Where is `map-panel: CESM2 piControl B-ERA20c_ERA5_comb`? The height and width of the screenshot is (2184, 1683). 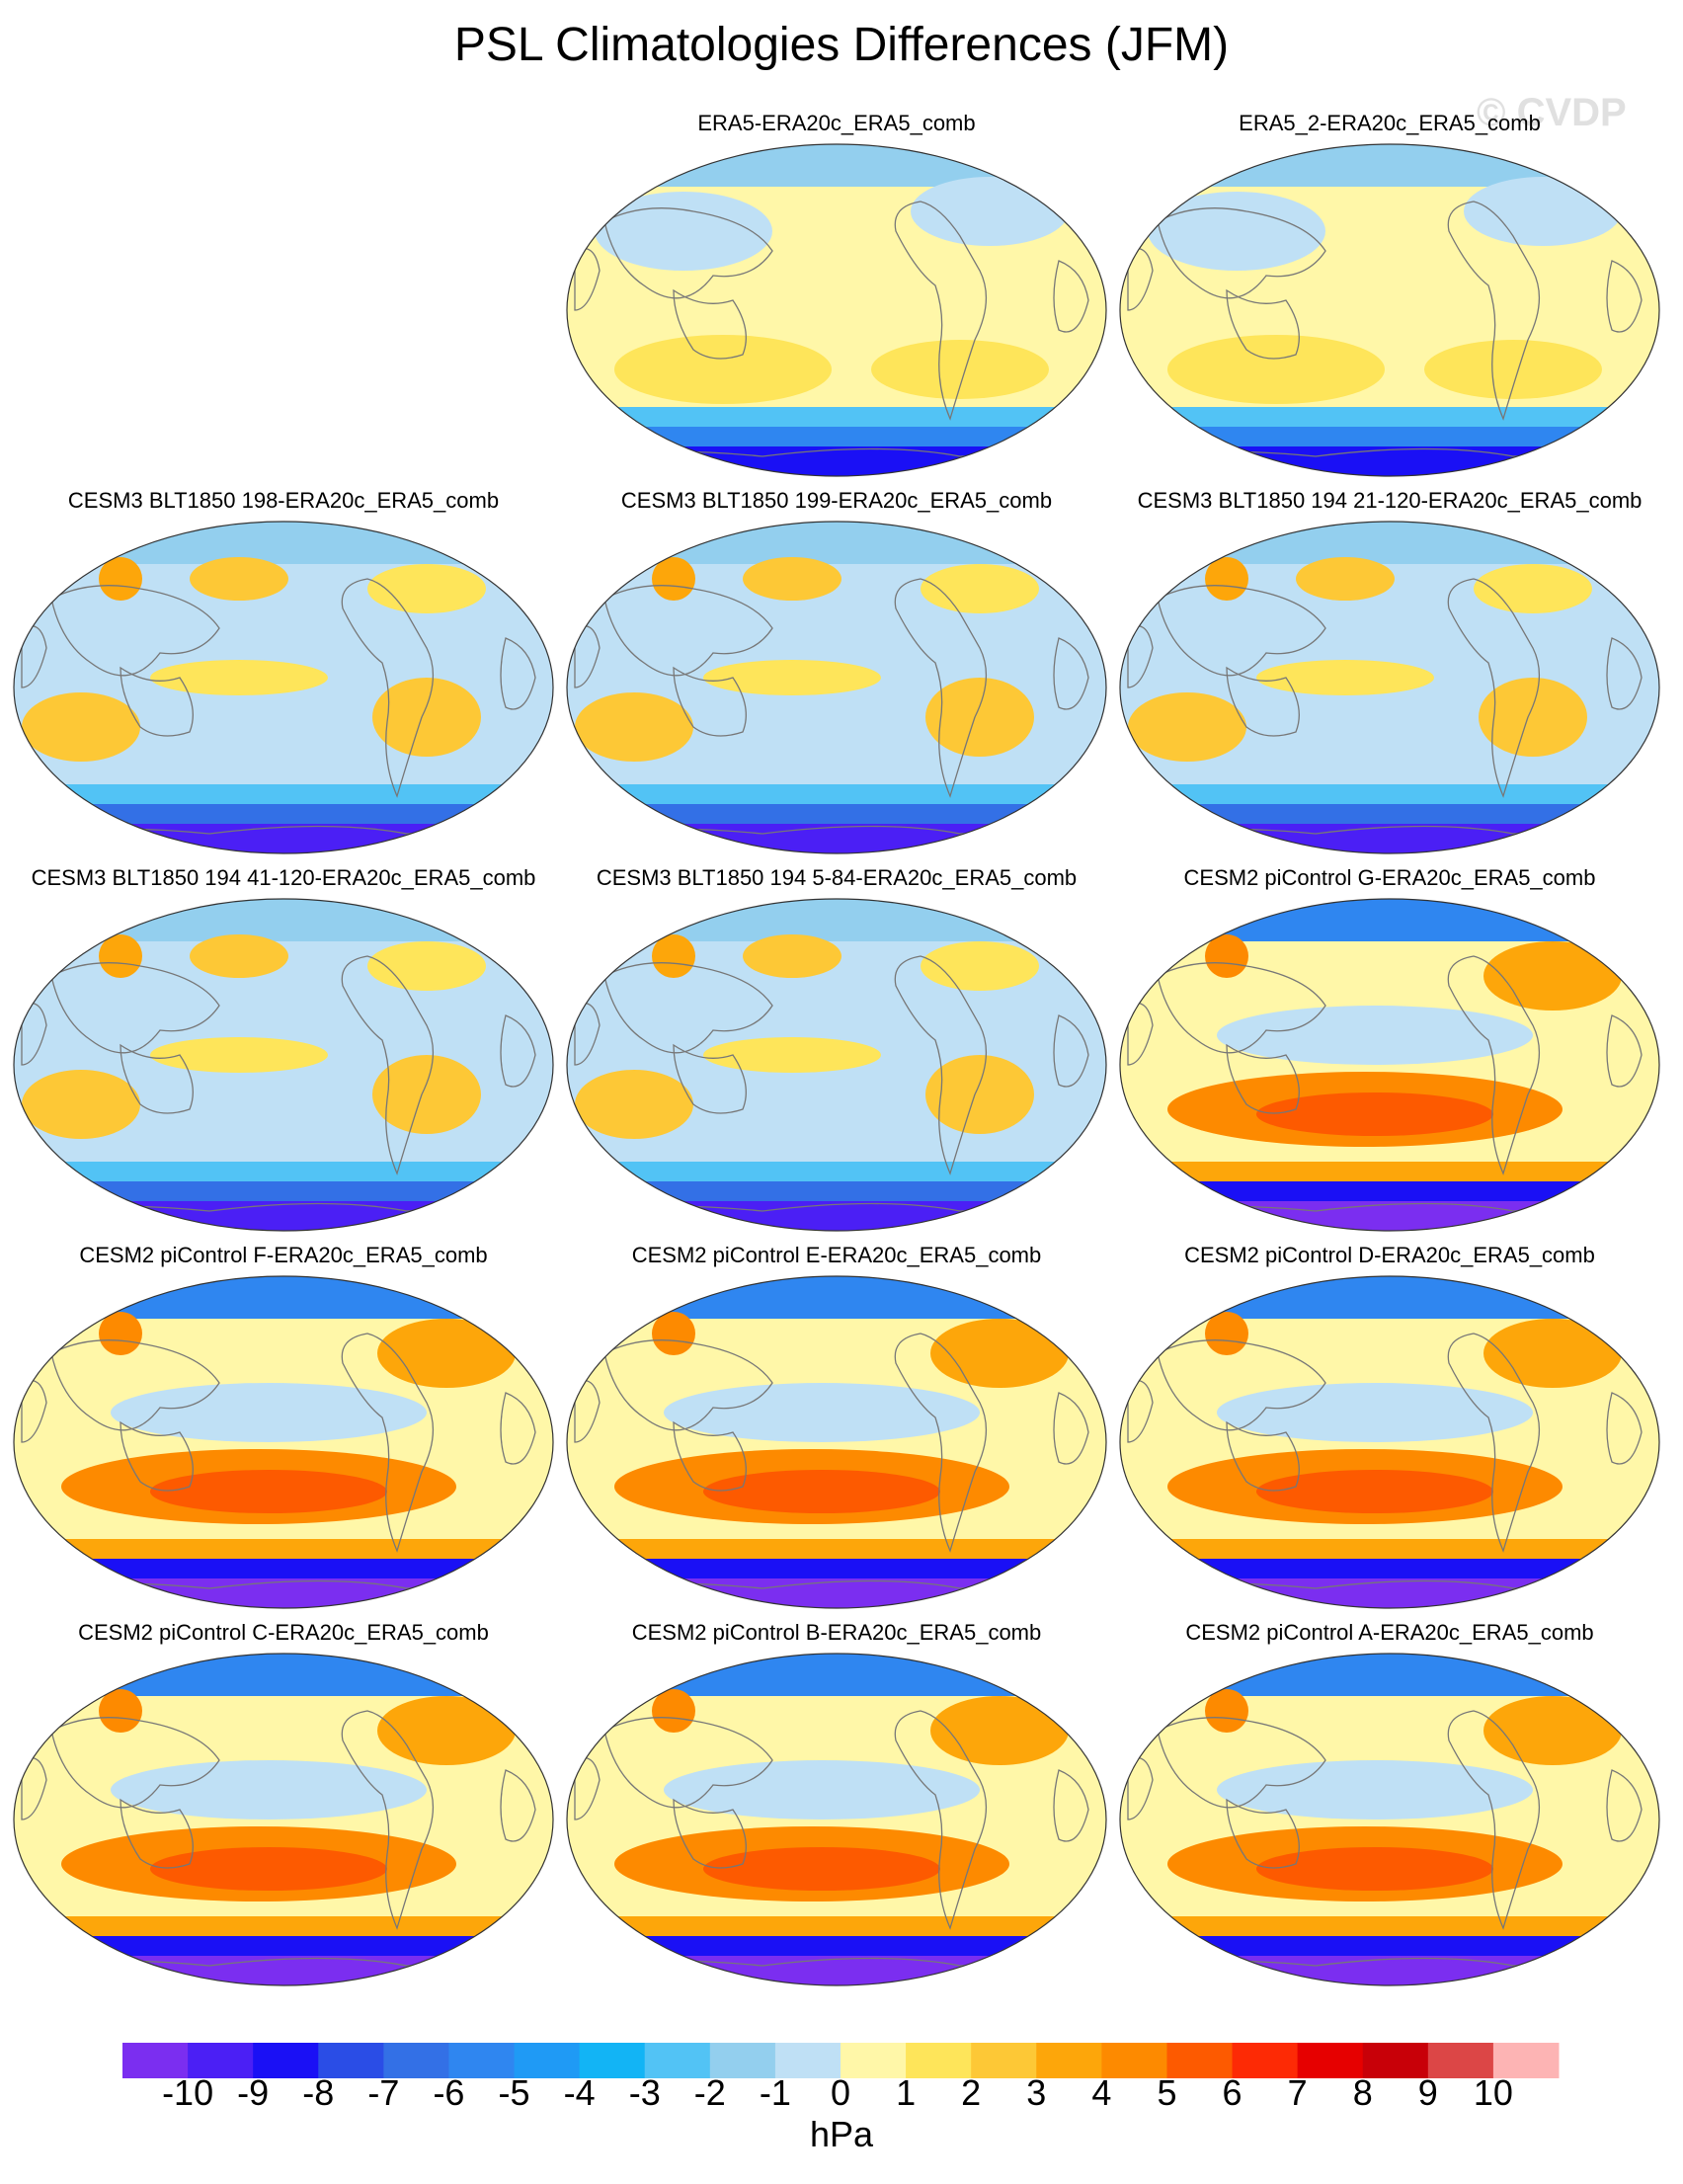 map-panel: CESM2 piControl B-ERA20c_ERA5_comb is located at coordinates (836, 1803).